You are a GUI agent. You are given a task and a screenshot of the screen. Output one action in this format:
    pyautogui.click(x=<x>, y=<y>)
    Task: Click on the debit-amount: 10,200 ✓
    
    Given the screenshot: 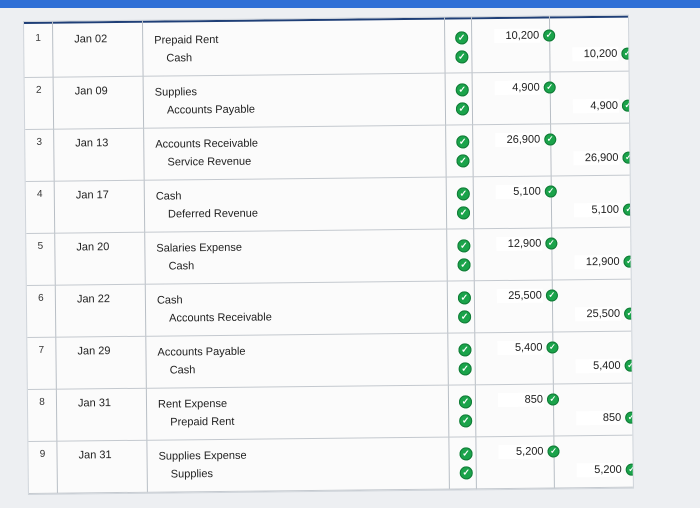 What is the action you would take?
    pyautogui.click(x=525, y=36)
    